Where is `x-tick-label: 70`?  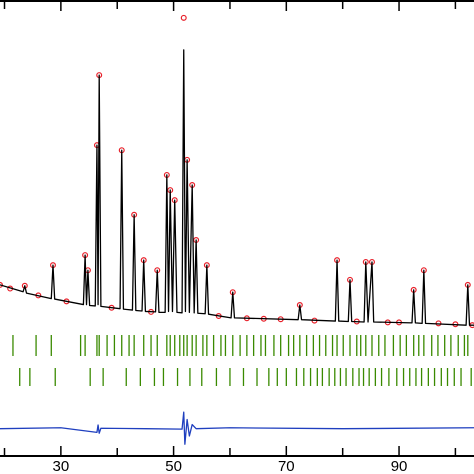
x-tick-label: 70 is located at coordinates (286, 466).